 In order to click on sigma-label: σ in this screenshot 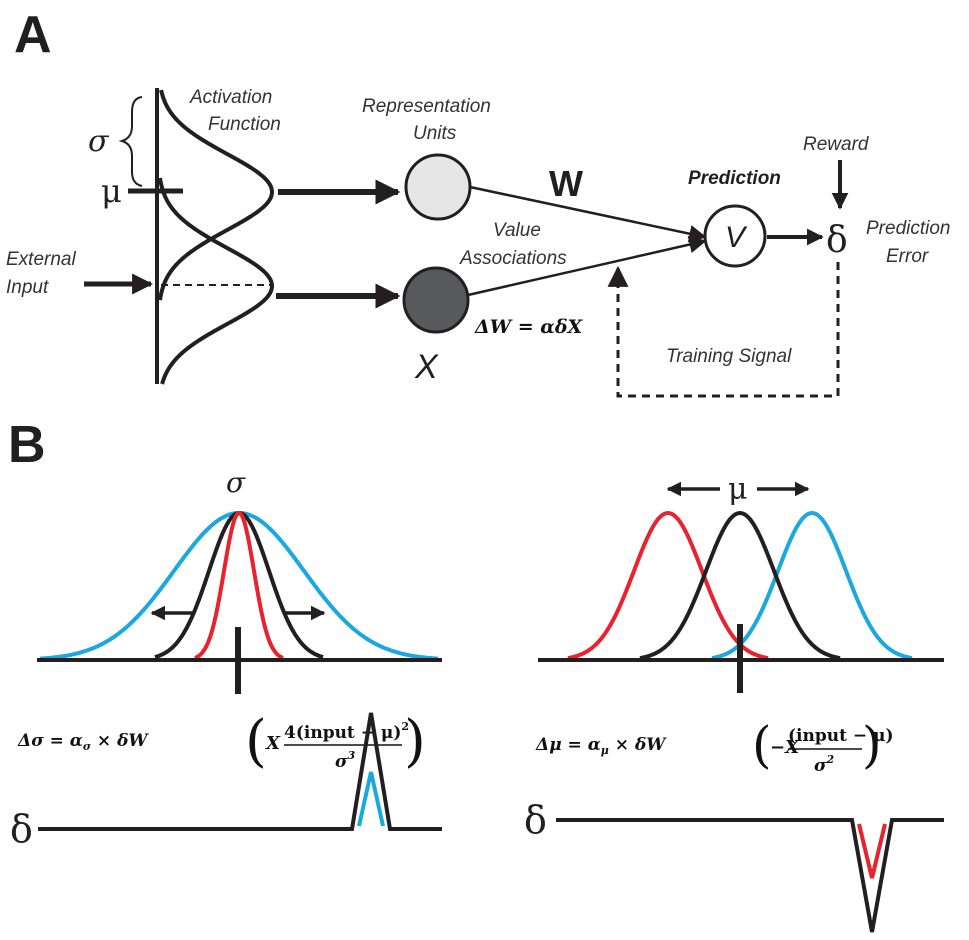, I will do `click(99, 141)`.